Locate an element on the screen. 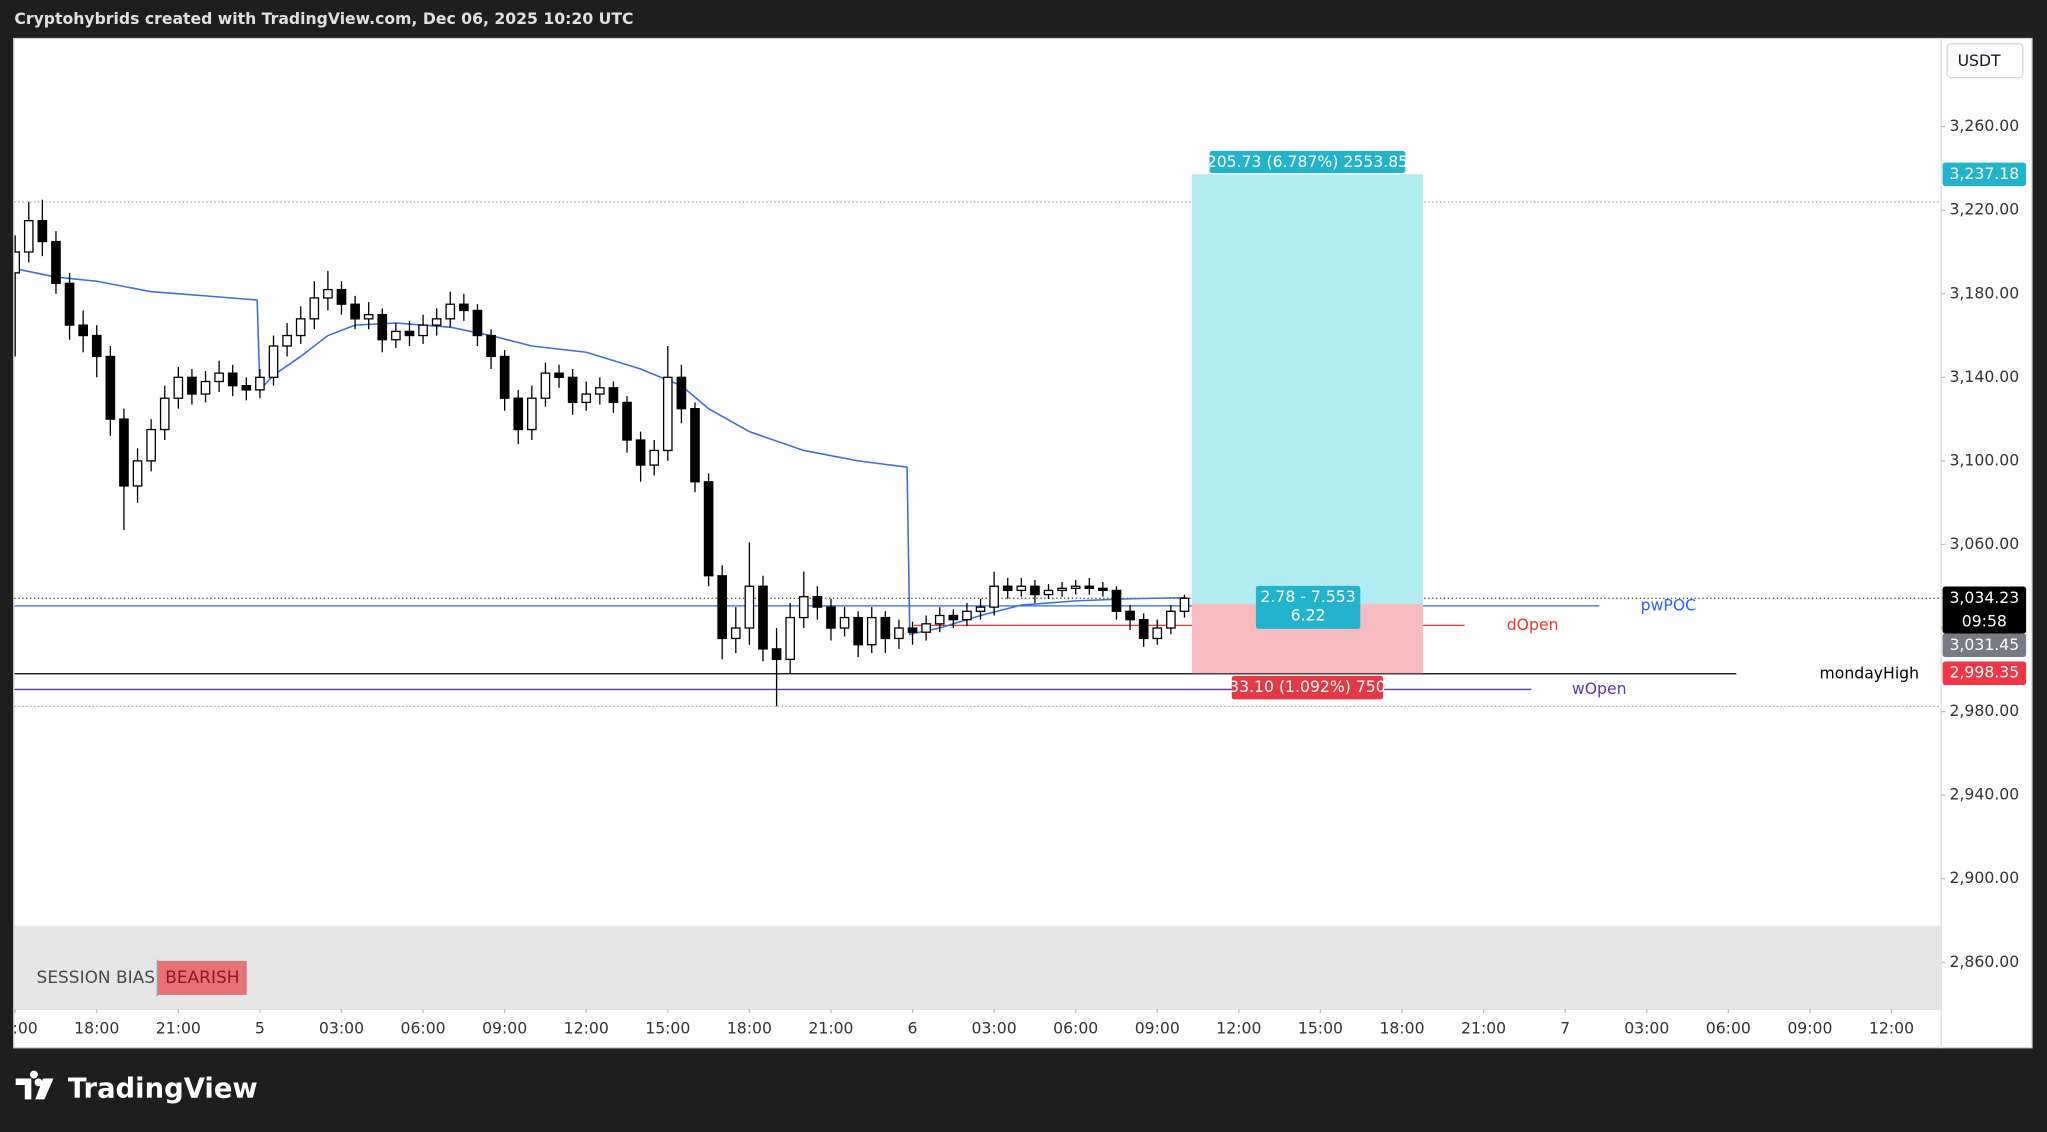  price-badge-label: 2,998.35 is located at coordinates (1984, 672).